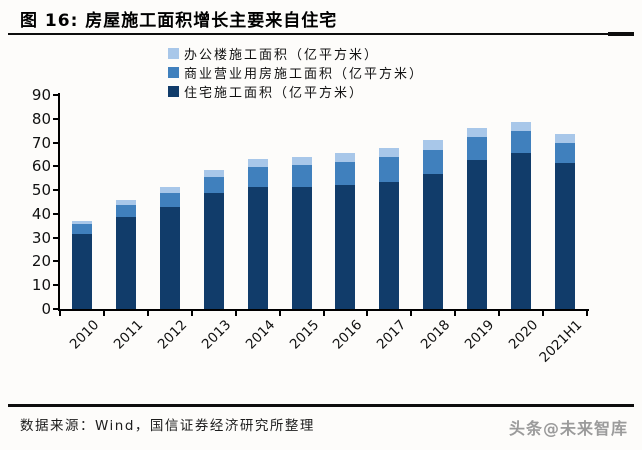  I want to click on x-axis-tick-label: 2017, so click(392, 335).